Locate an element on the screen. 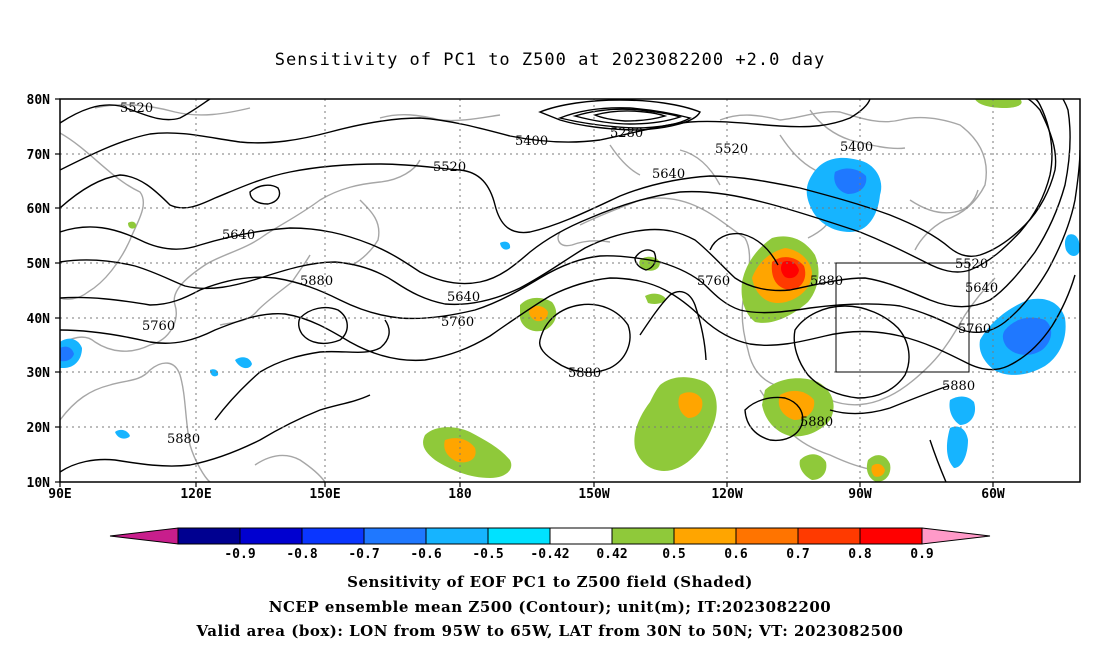  lon-labels: 90E 120E 150E 180 150W 120W 90W 60W is located at coordinates (526, 494).